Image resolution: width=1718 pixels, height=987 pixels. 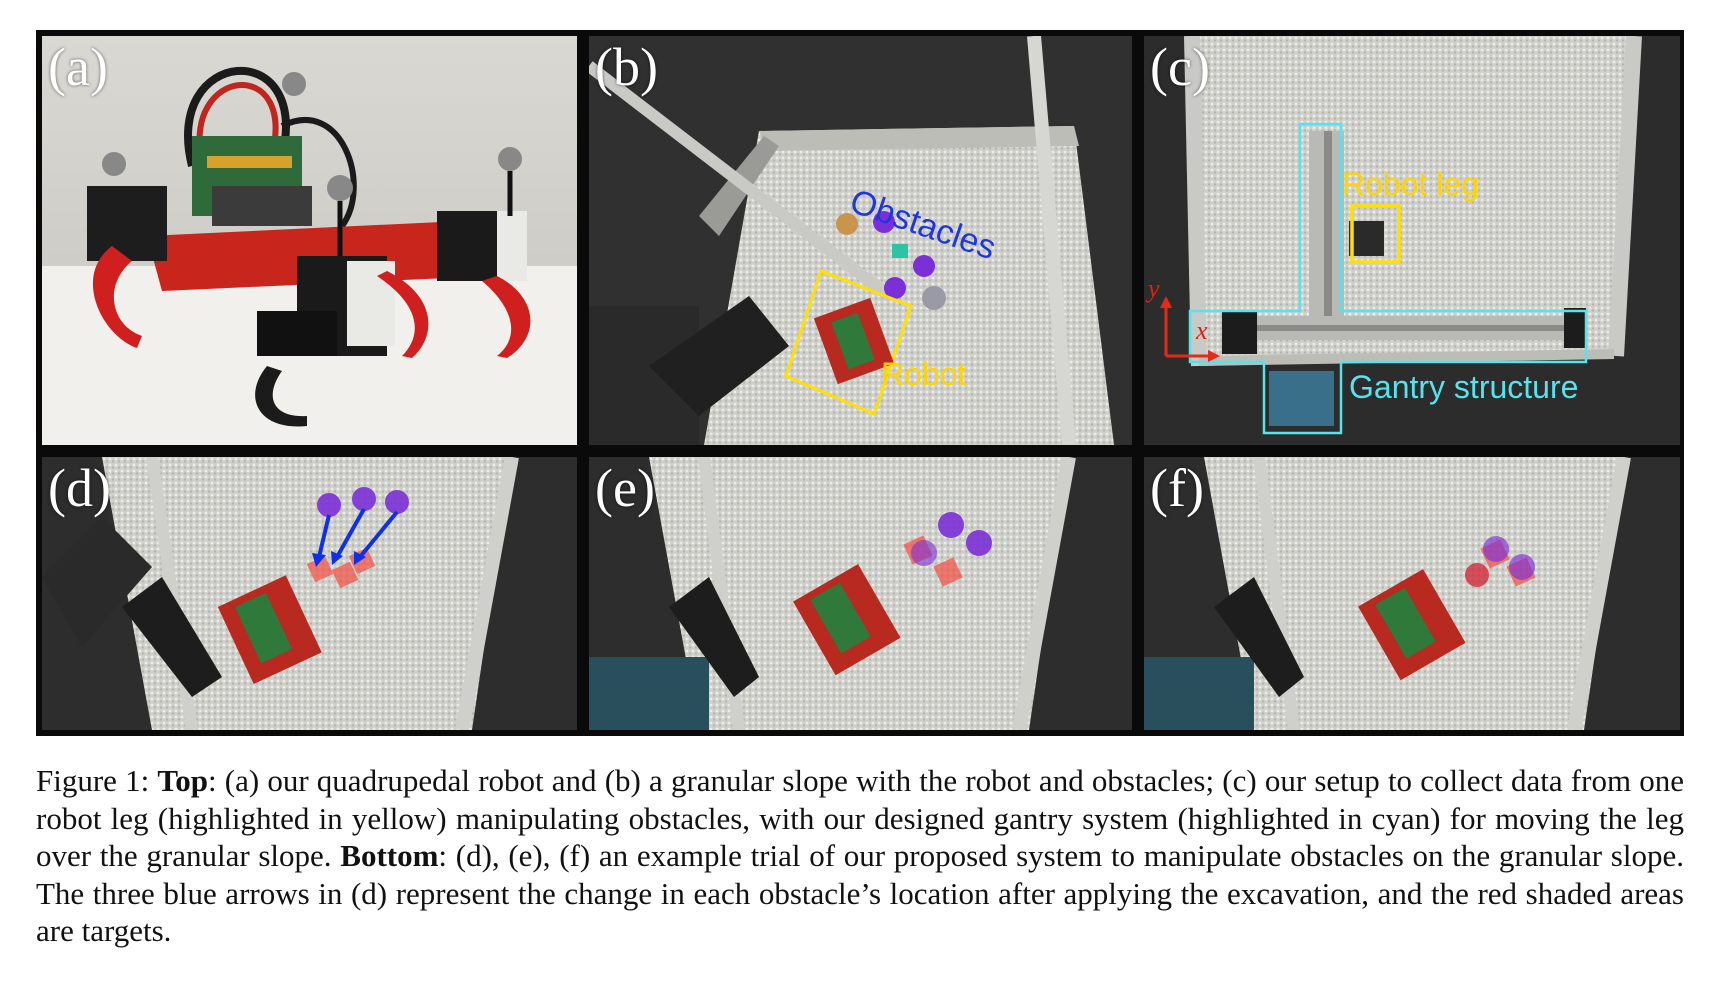 I want to click on slope-photo, so click(x=860, y=240).